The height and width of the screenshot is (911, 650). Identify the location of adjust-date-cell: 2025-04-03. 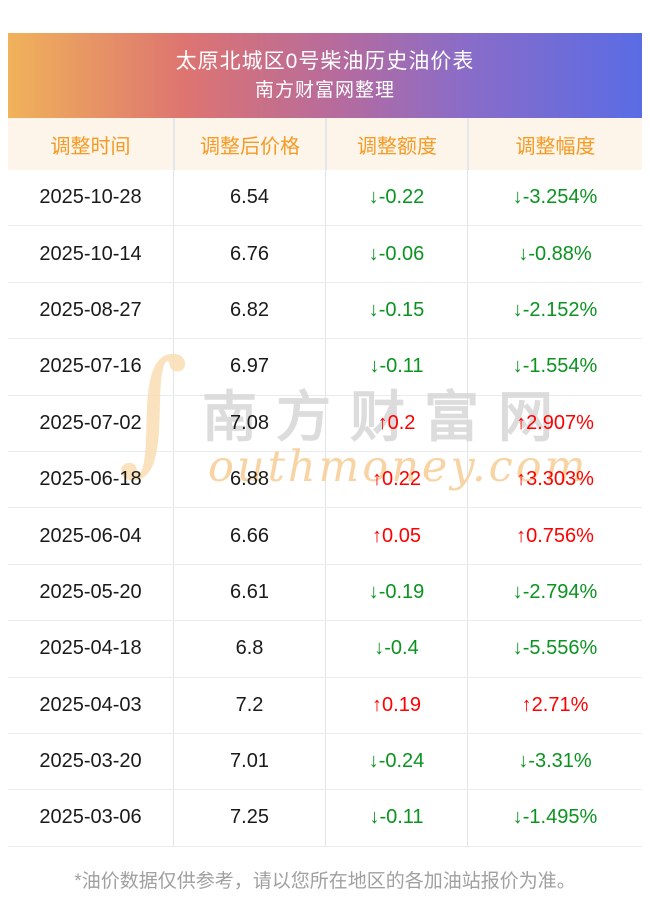
(90, 705).